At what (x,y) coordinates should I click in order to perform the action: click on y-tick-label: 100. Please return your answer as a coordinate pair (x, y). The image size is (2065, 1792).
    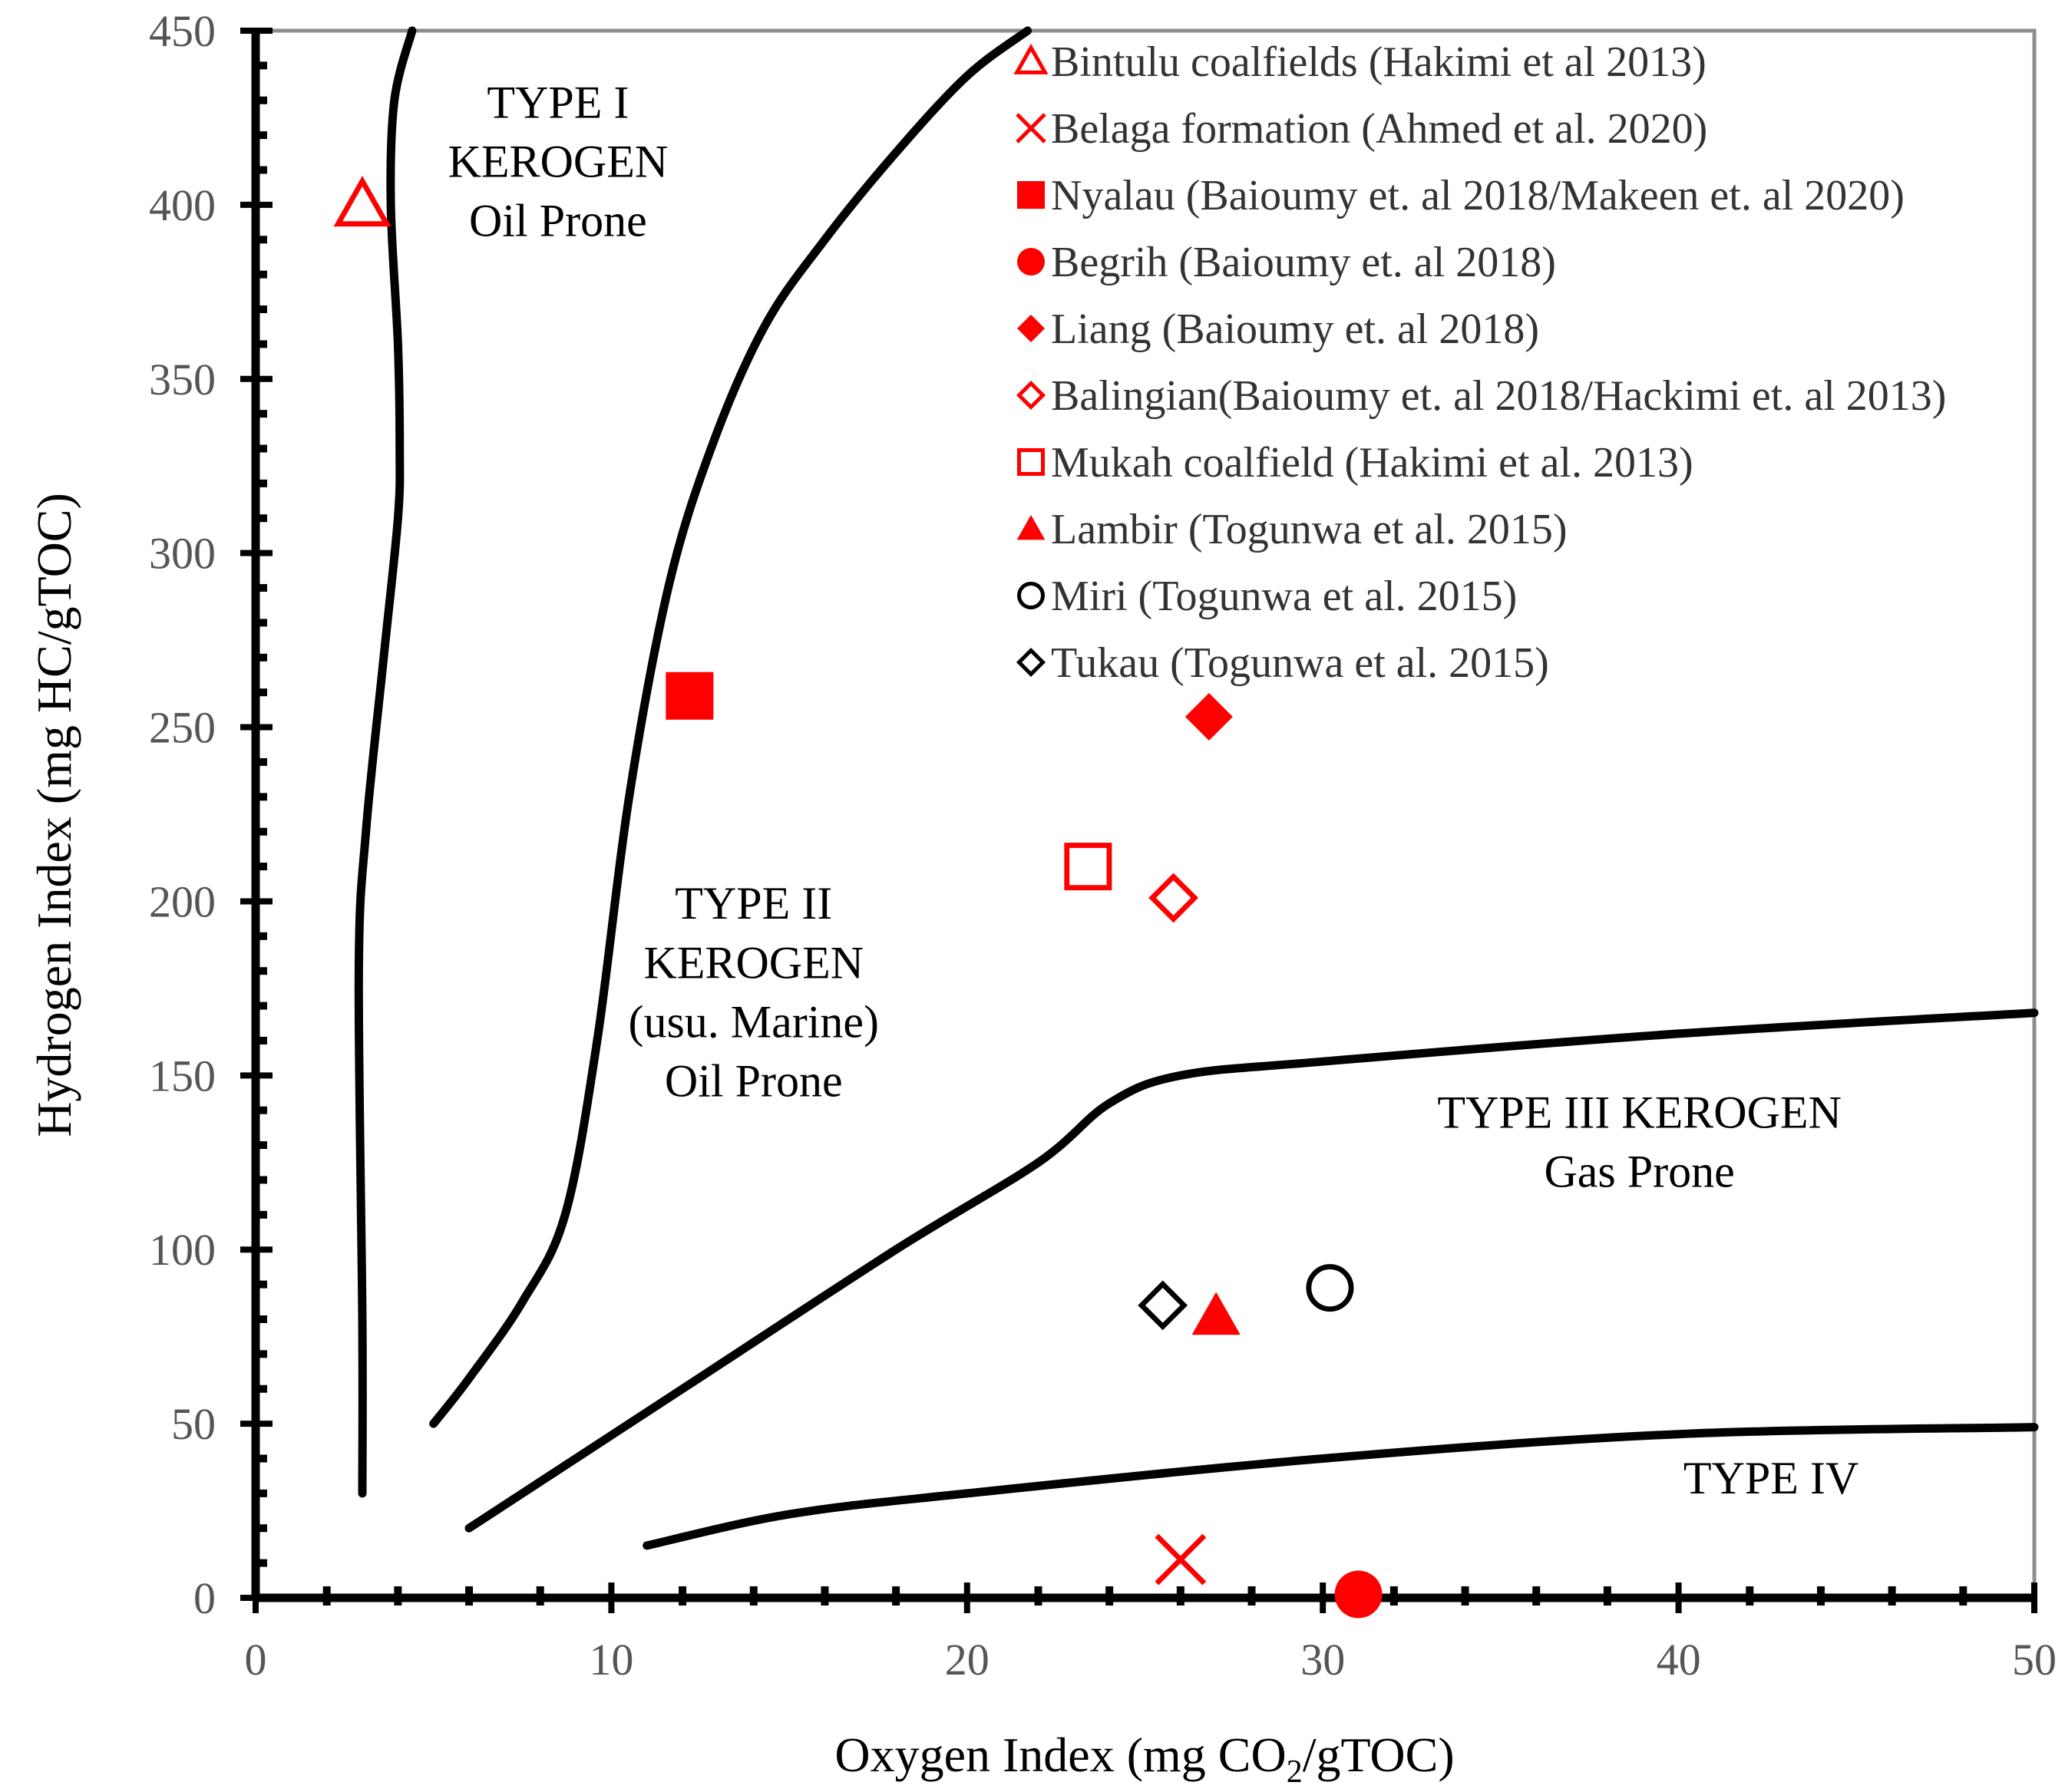
    Looking at the image, I should click on (182, 1250).